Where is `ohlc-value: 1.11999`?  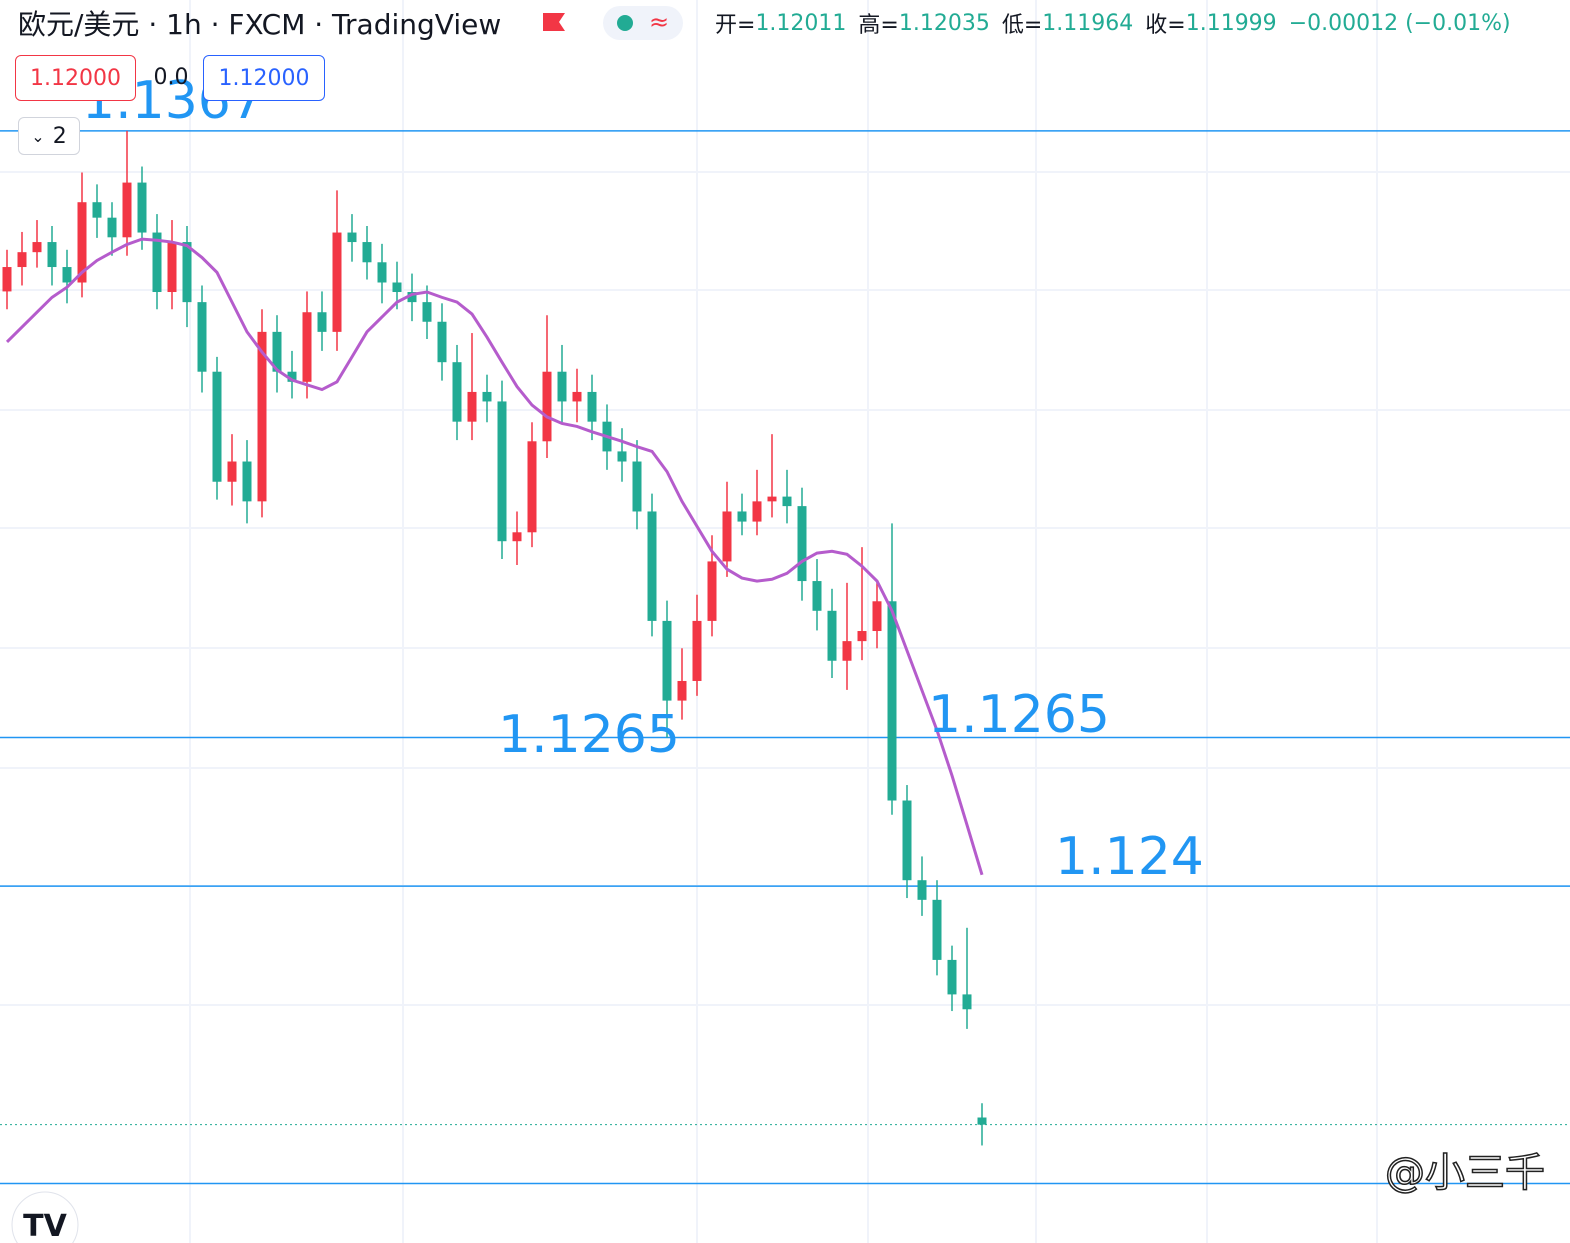
ohlc-value: 1.11999 is located at coordinates (1231, 23).